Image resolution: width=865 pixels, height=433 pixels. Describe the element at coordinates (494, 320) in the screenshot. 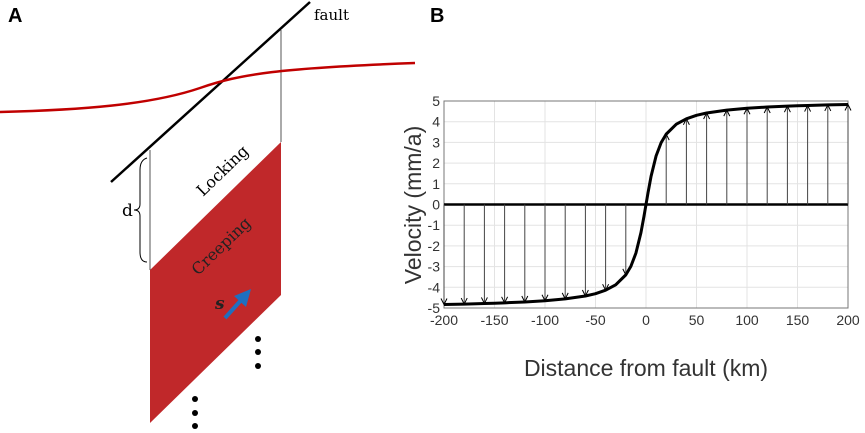

I see `x-tick-label: -150` at that location.